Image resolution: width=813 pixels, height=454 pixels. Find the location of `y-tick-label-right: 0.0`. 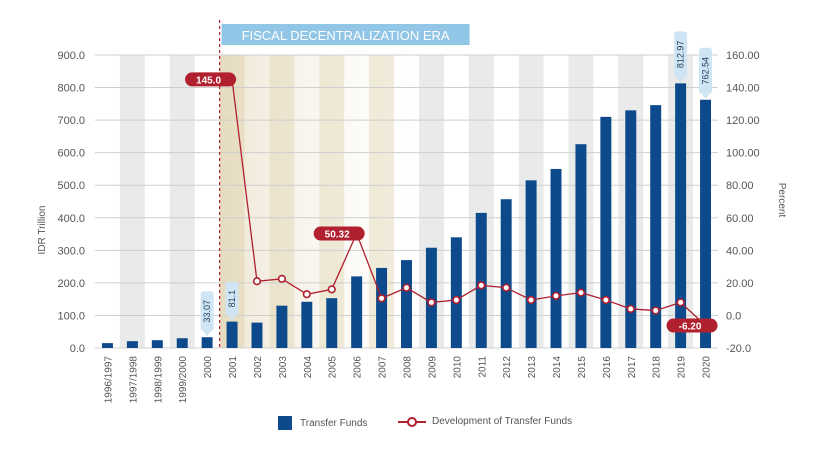

y-tick-label-right: 0.0 is located at coordinates (733, 316).